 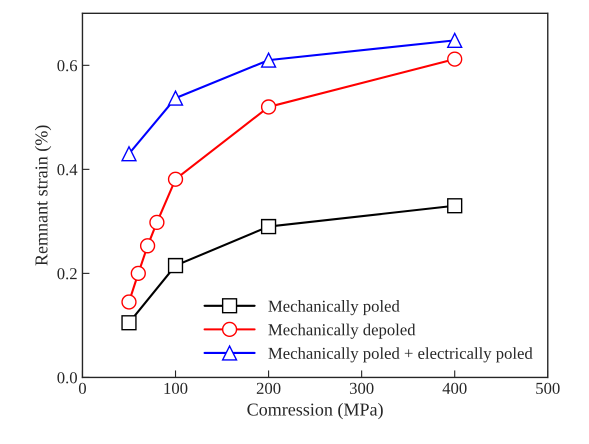 What do you see at coordinates (67, 378) in the screenshot?
I see `y-tick-label: 0.0` at bounding box center [67, 378].